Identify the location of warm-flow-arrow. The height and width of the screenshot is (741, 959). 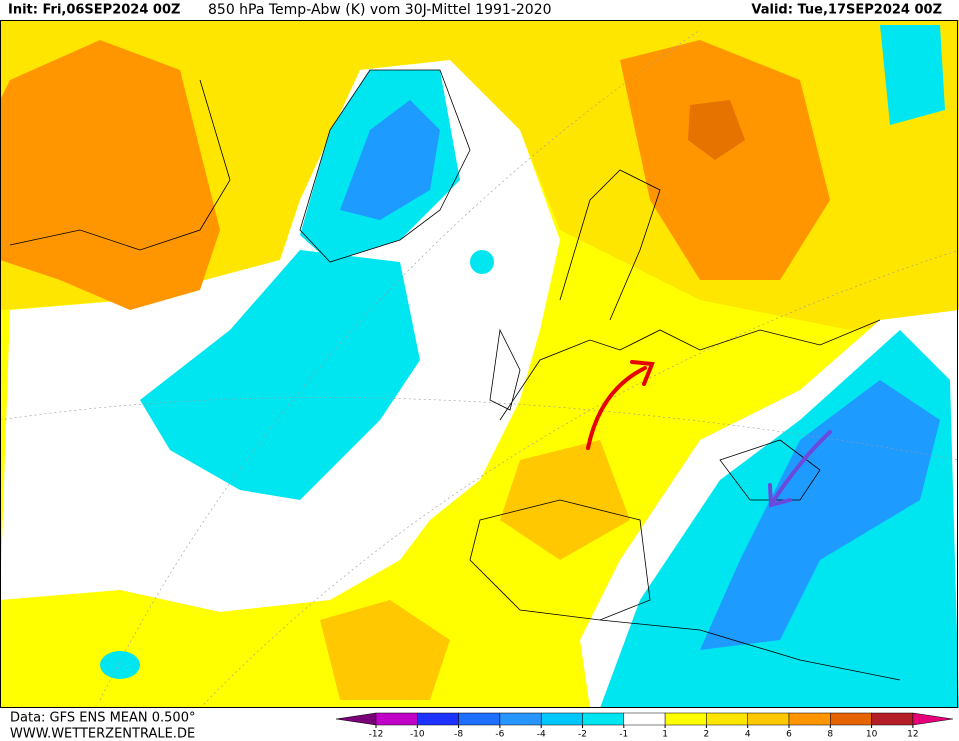
(616, 408).